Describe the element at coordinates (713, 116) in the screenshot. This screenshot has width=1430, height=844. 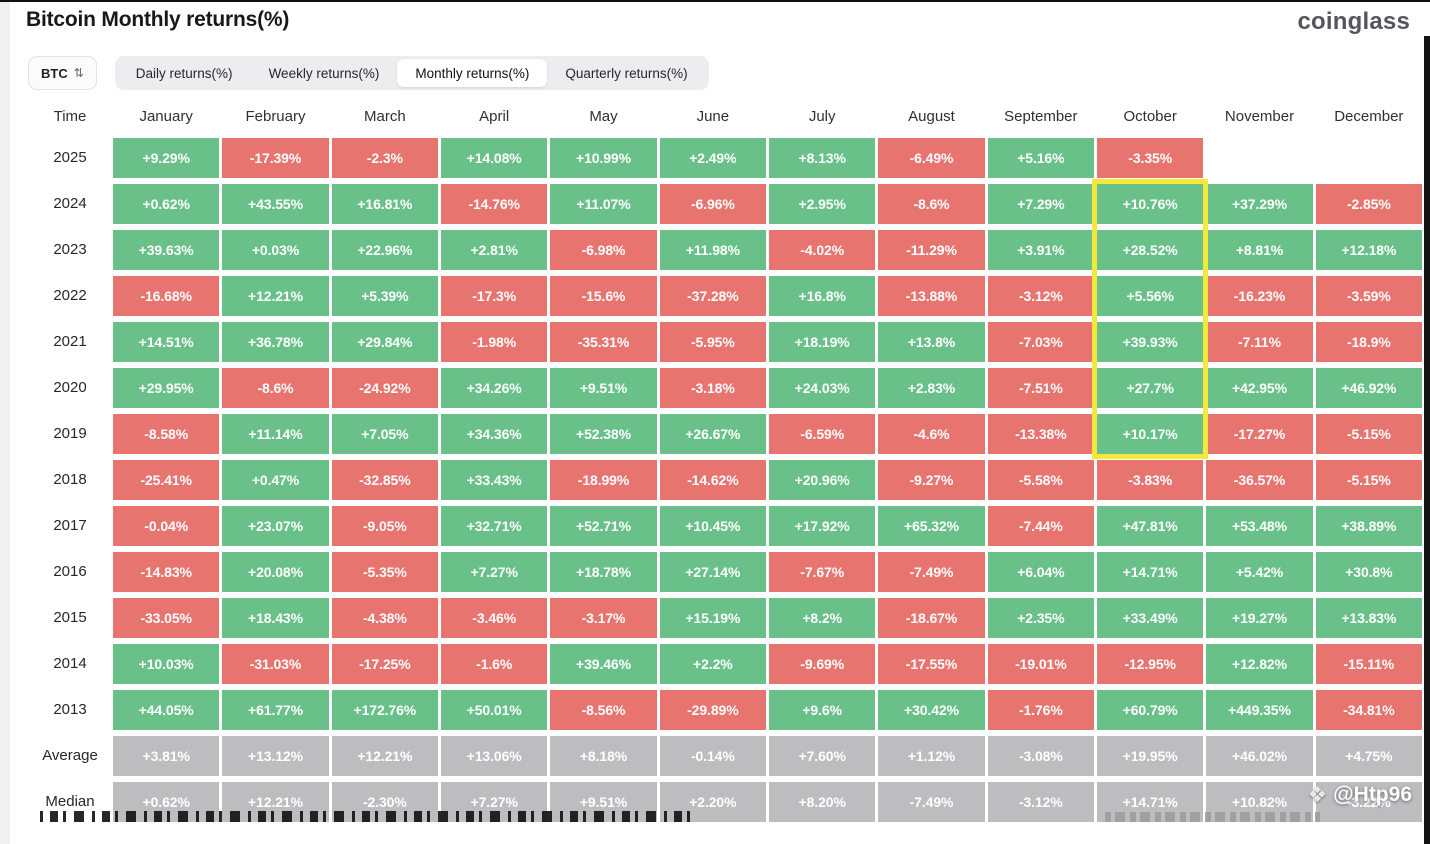
I see `column-header-june: June` at that location.